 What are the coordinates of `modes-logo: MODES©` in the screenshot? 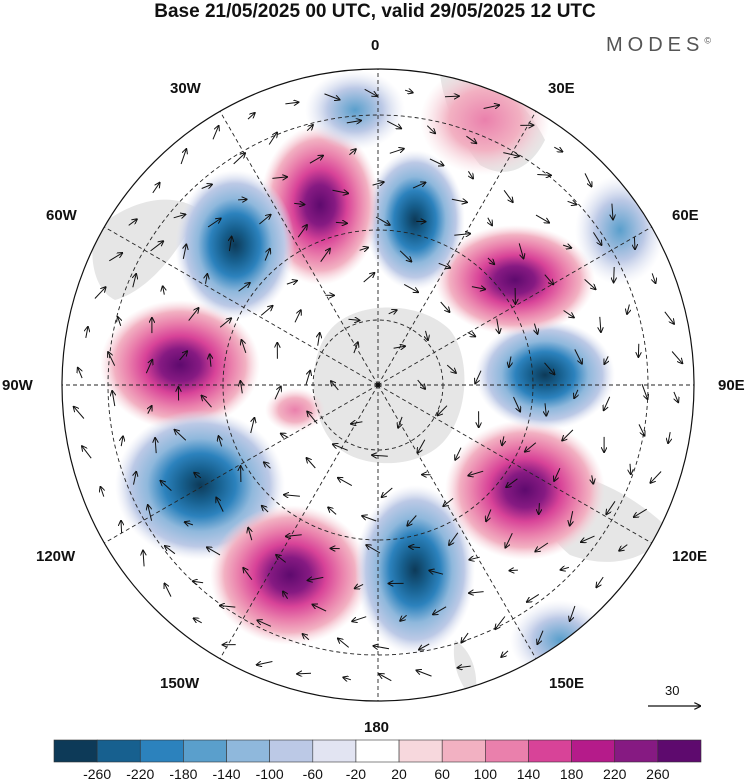 It's located at (658, 45).